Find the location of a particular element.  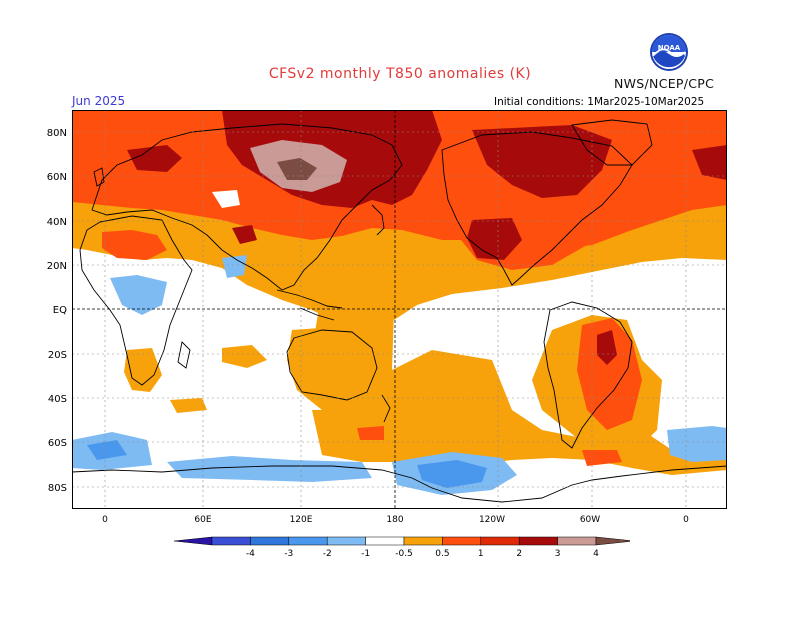

coast-eurasia is located at coordinates (247, 207).